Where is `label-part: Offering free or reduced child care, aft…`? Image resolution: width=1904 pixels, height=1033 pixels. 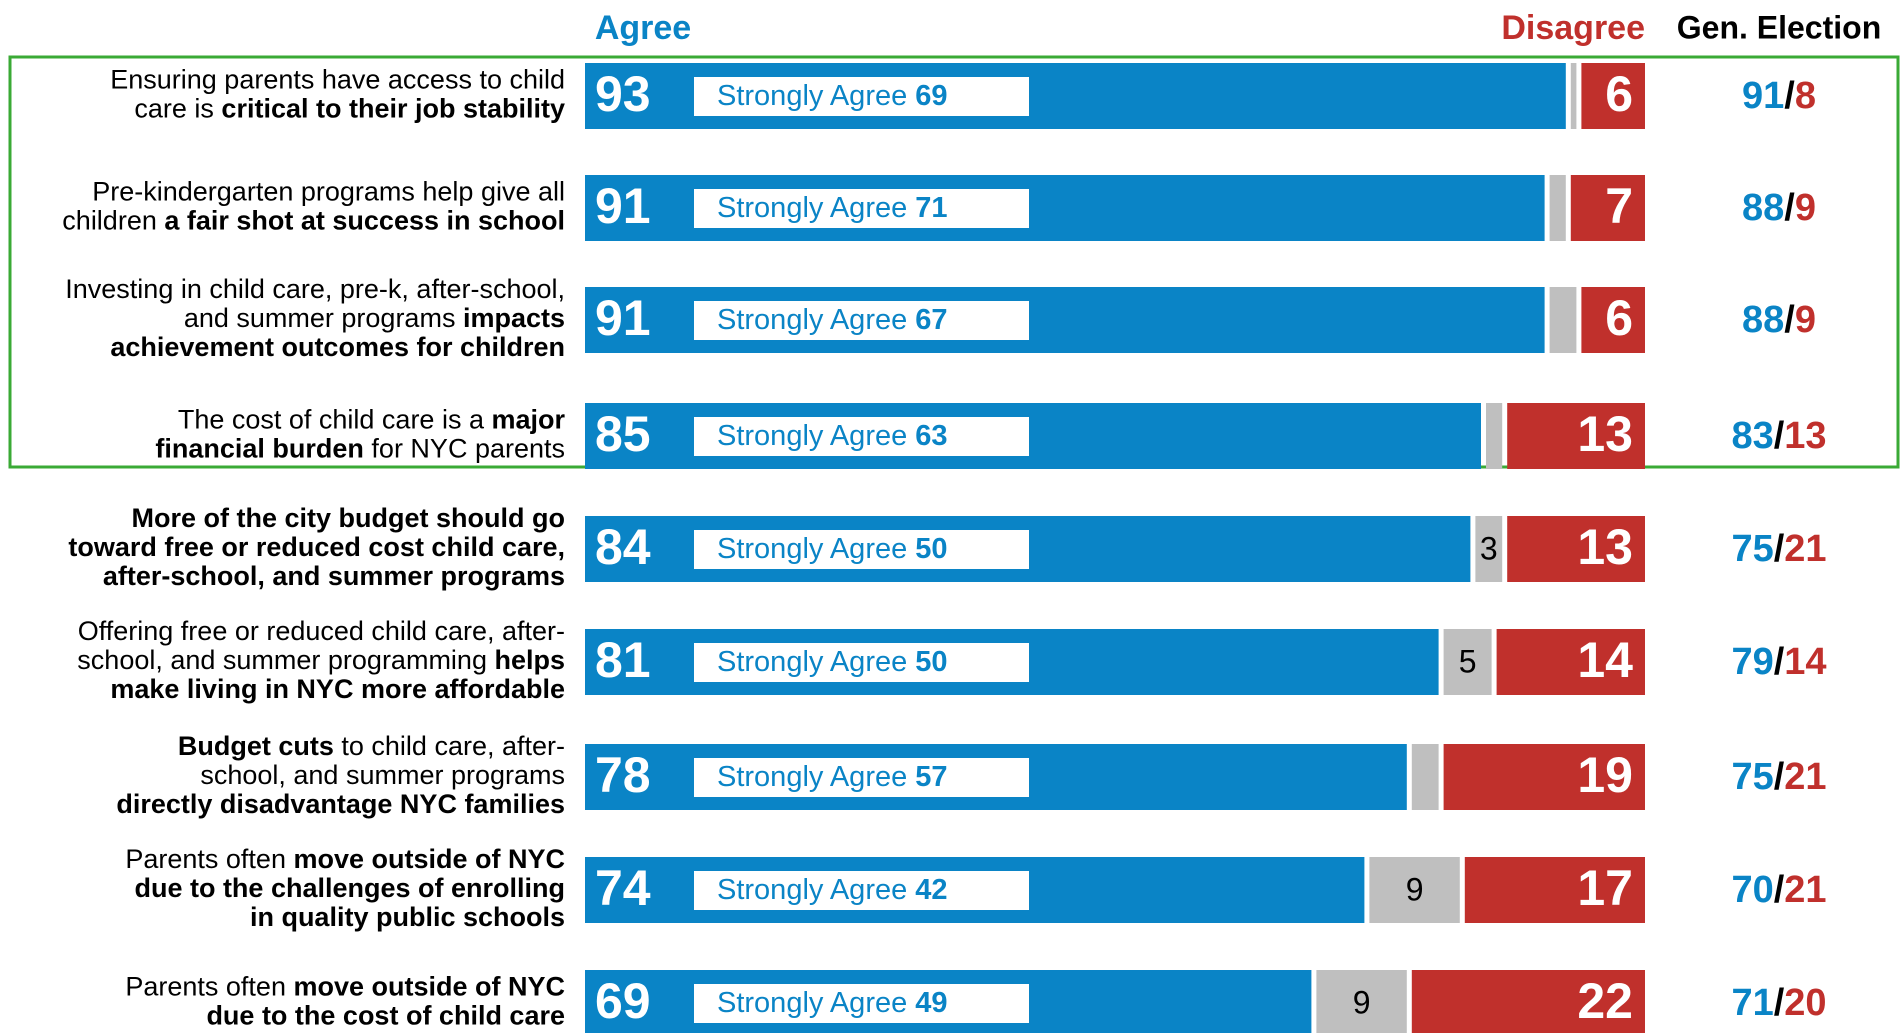
label-part: Offering free or reduced child care, aft… is located at coordinates (321, 631).